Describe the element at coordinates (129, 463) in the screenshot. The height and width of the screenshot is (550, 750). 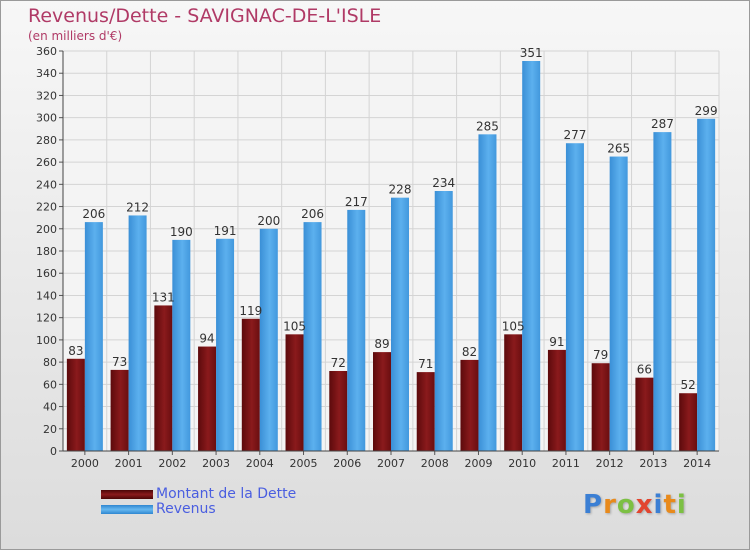
I see `x-tick-label: 2001` at that location.